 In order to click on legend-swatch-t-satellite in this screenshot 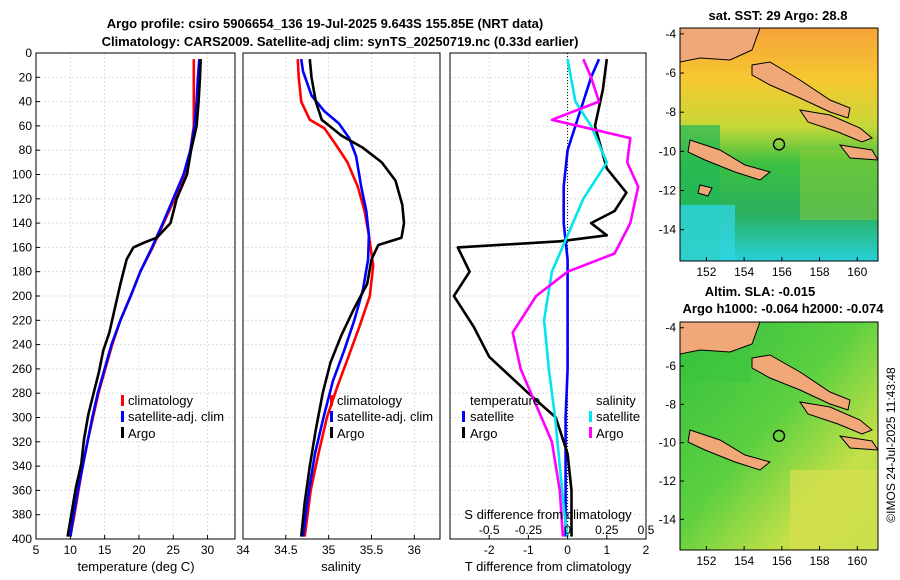, I will do `click(463, 416)`.